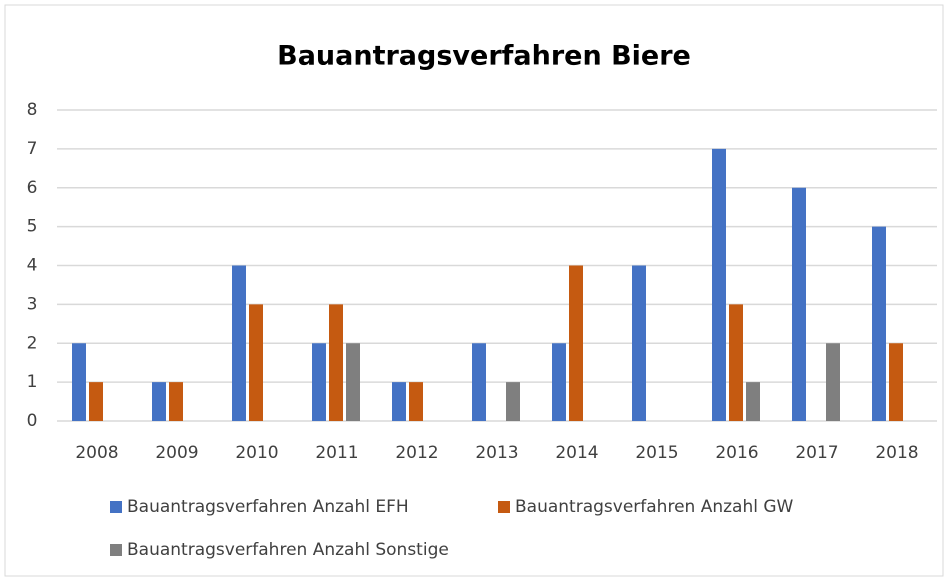 This screenshot has height=581, width=949. I want to click on y-tick-label: 0, so click(32, 421).